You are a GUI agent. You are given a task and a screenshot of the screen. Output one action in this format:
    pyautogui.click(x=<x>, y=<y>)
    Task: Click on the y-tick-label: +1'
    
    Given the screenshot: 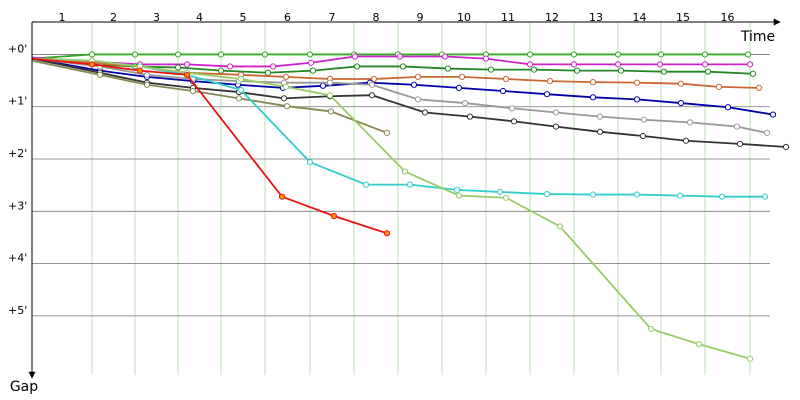 What is the action you would take?
    pyautogui.click(x=17, y=101)
    